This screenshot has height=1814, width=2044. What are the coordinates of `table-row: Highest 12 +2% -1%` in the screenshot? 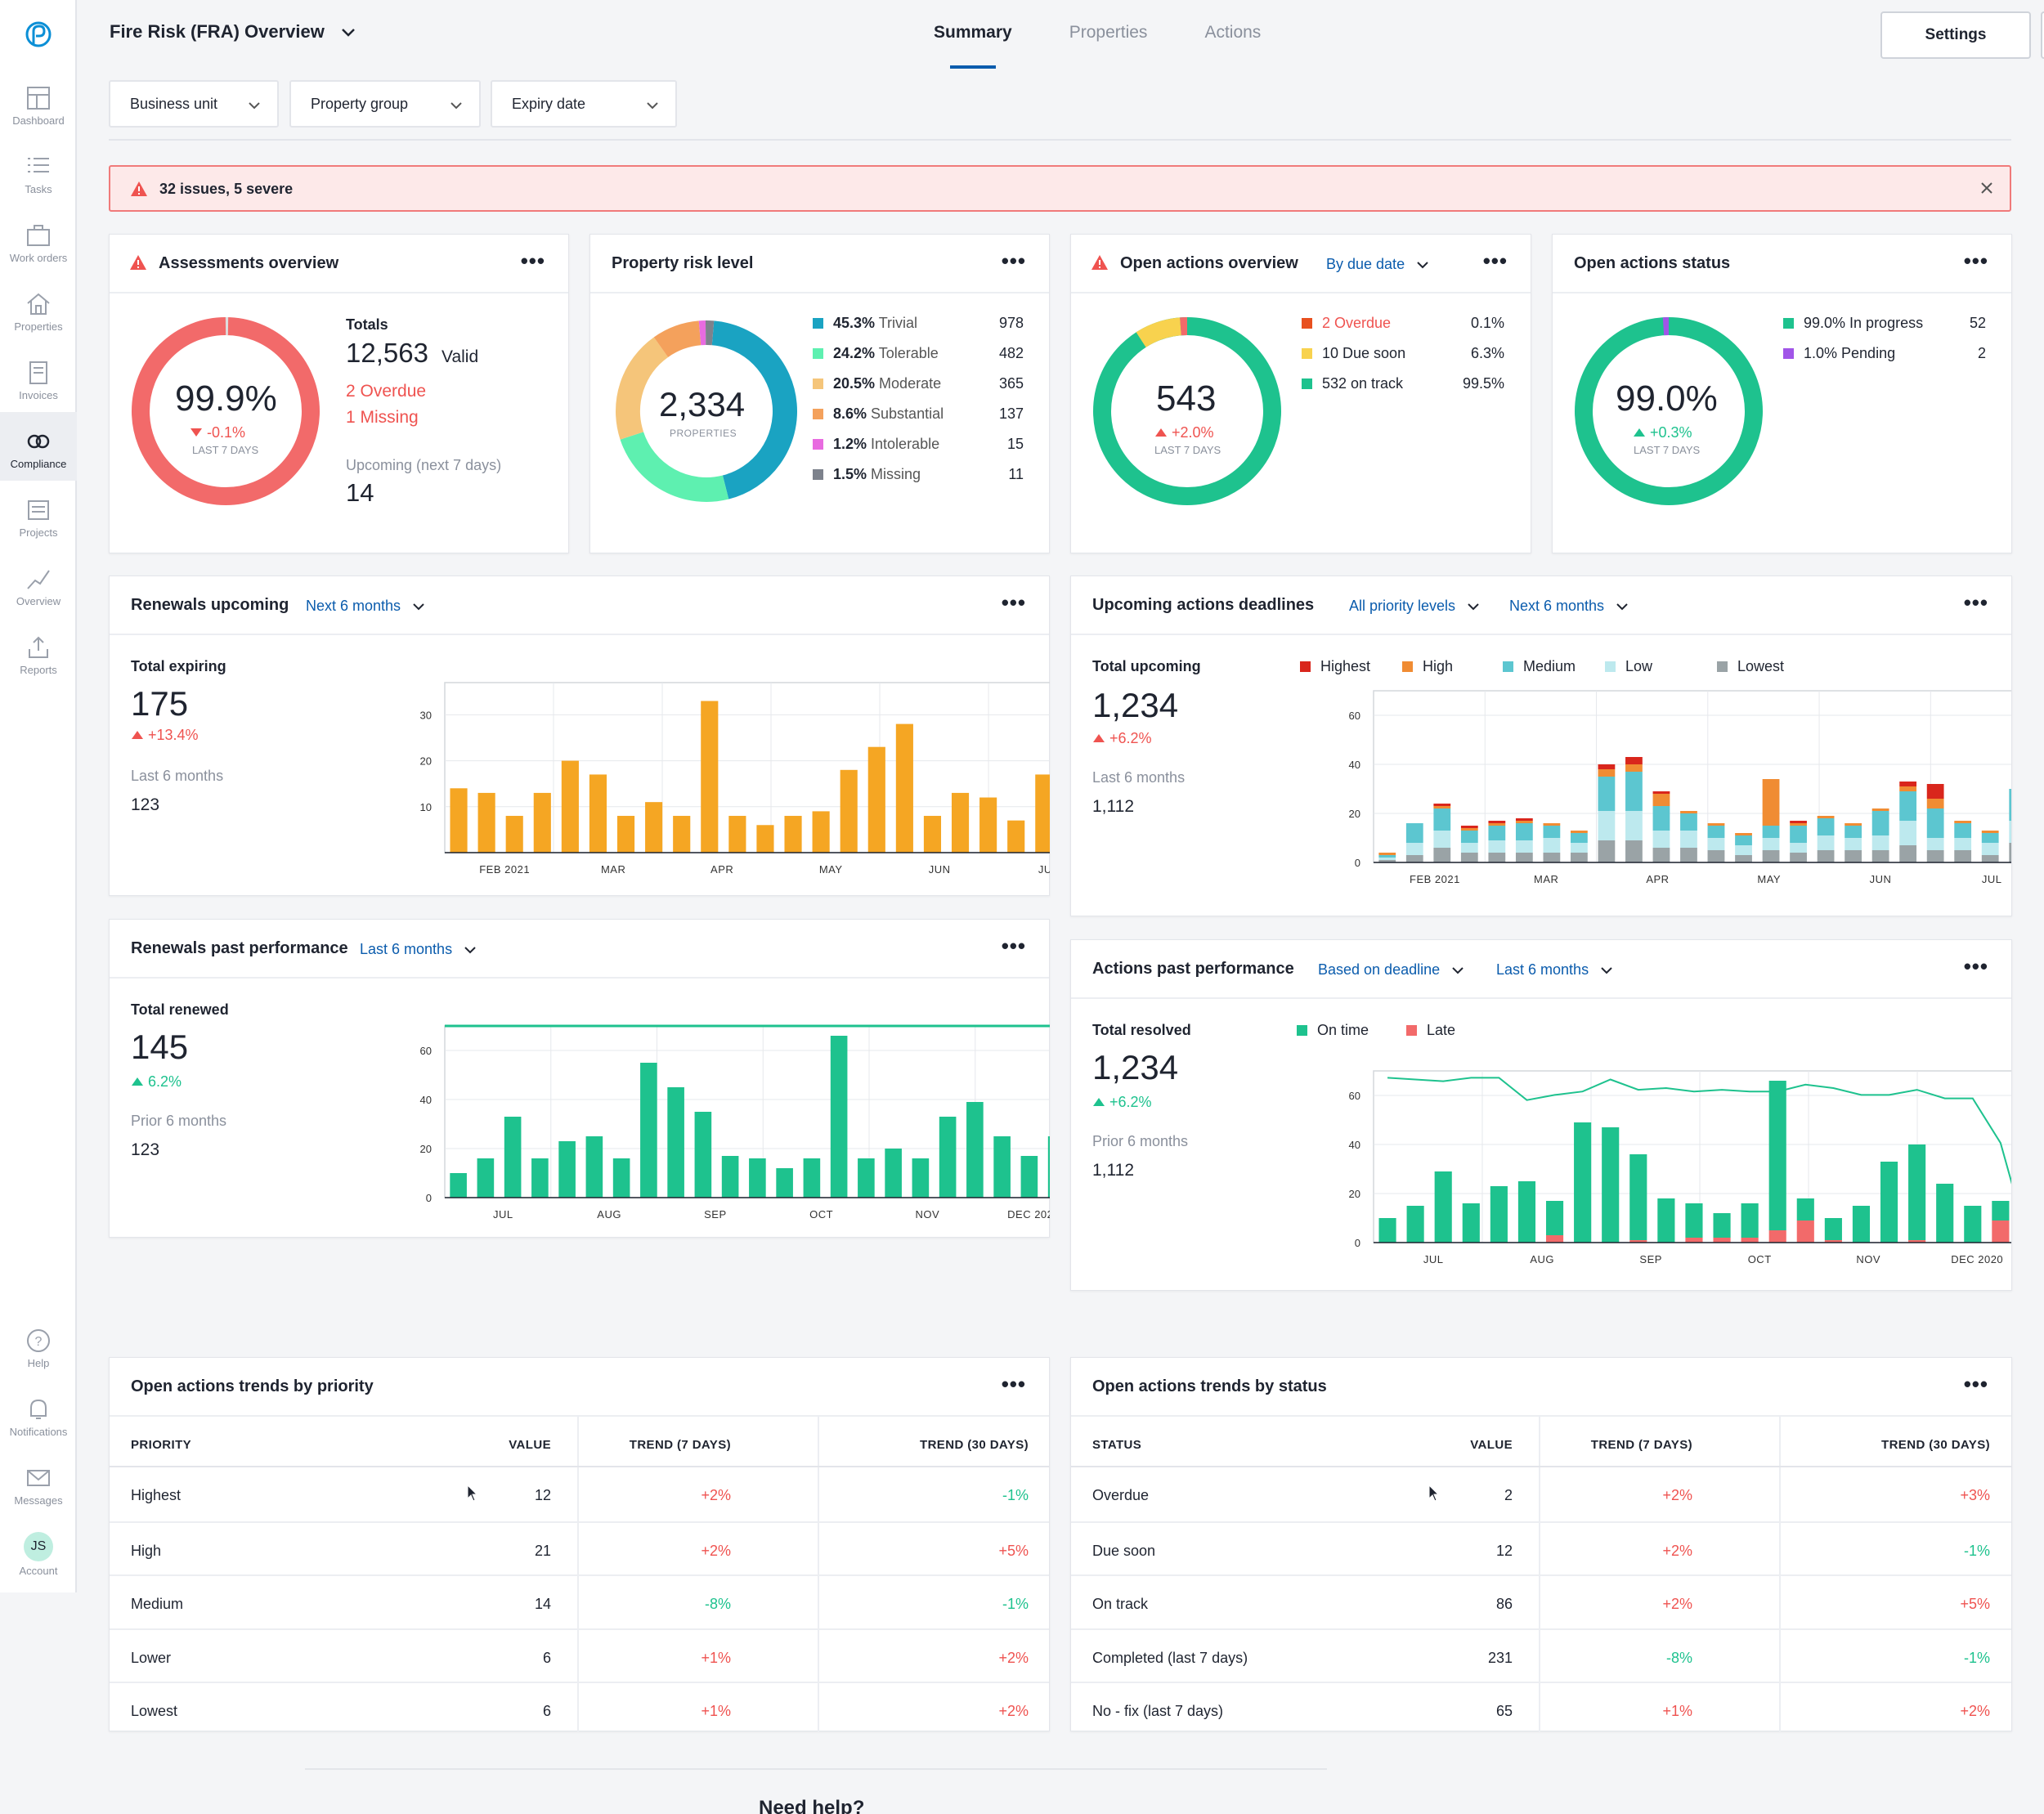 It's located at (580, 1494).